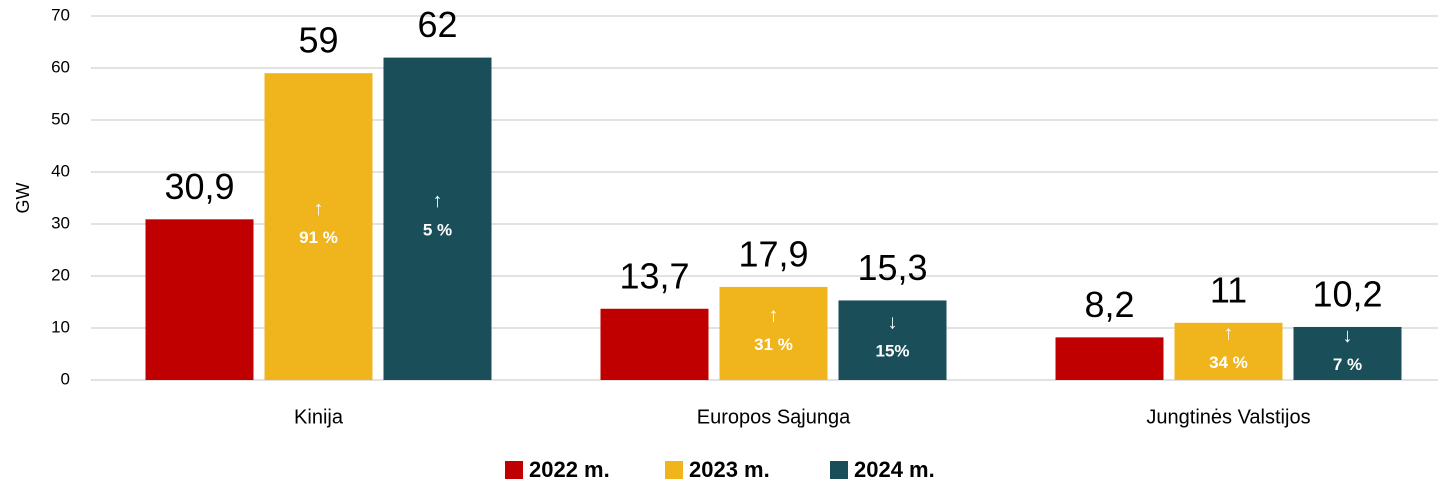 This screenshot has width=1438, height=493. What do you see at coordinates (65, 378) in the screenshot?
I see `y-tick-label: 0` at bounding box center [65, 378].